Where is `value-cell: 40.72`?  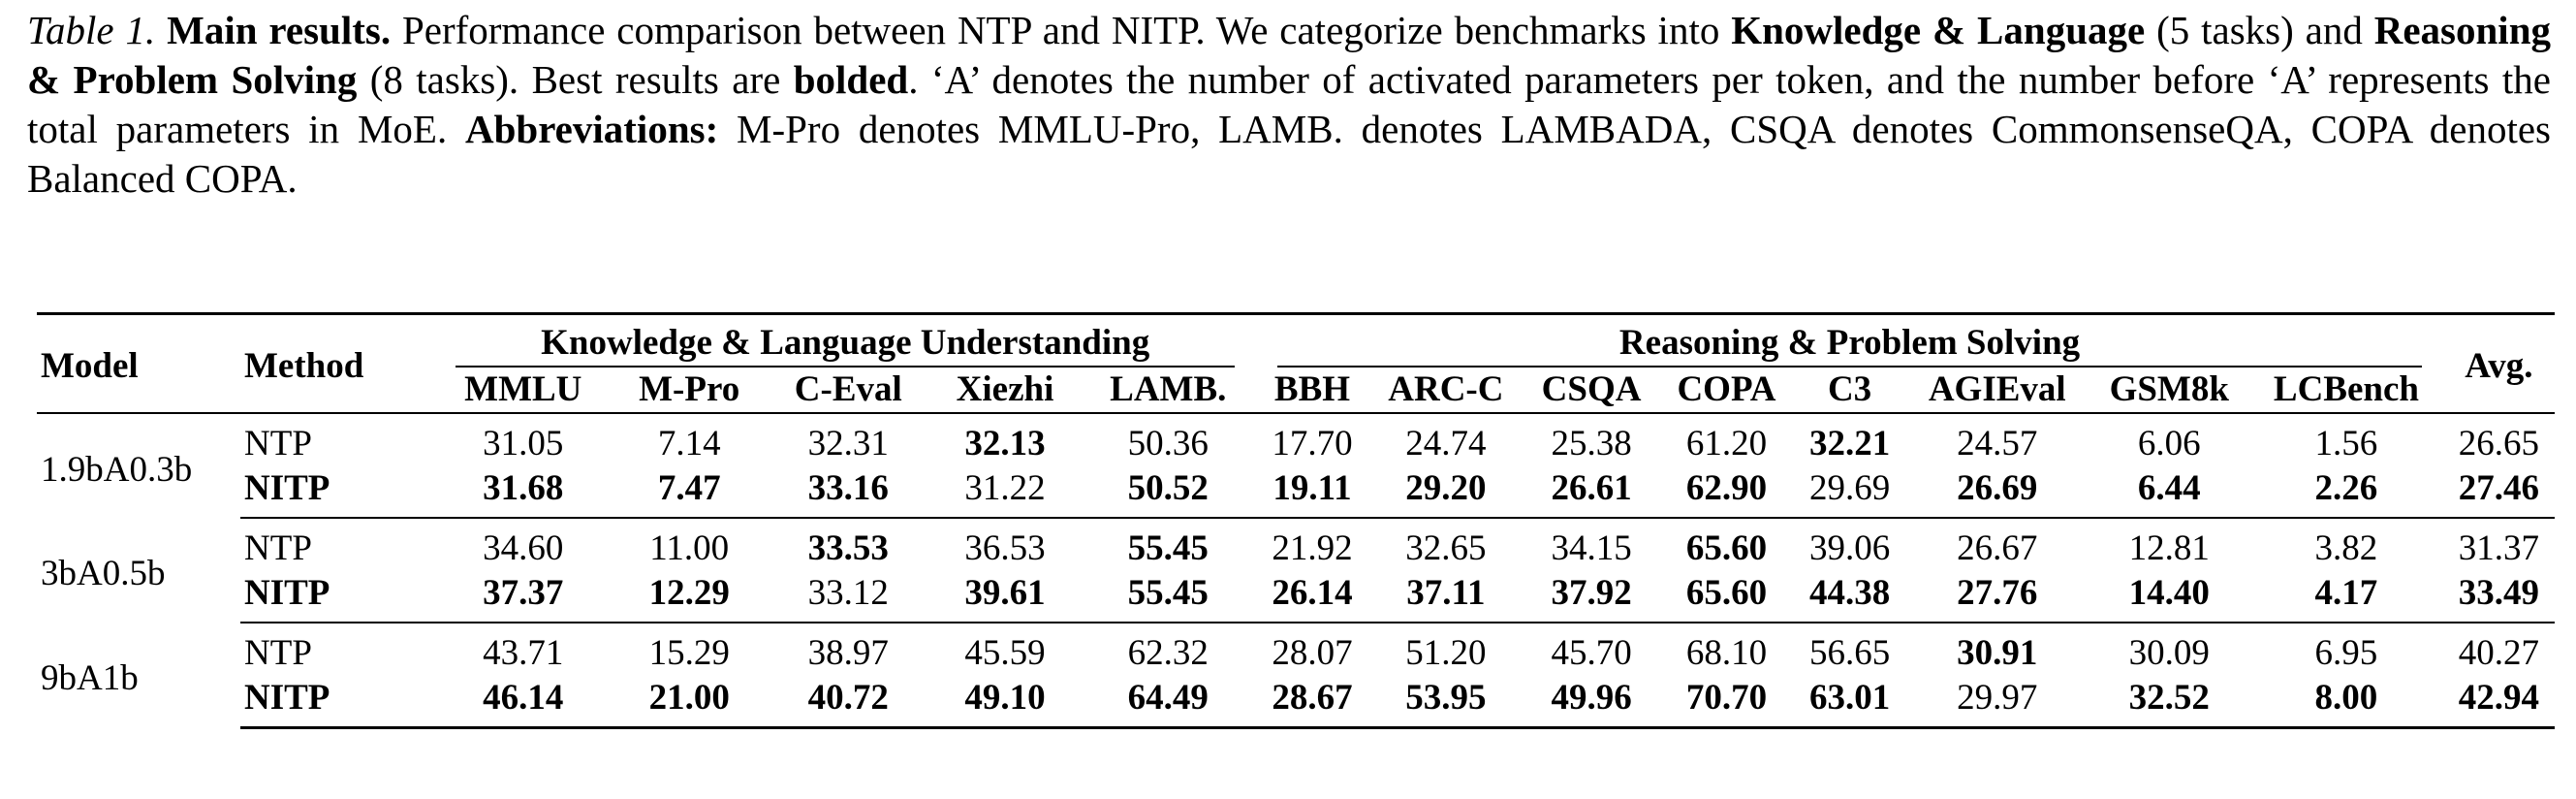 value-cell: 40.72 is located at coordinates (848, 702).